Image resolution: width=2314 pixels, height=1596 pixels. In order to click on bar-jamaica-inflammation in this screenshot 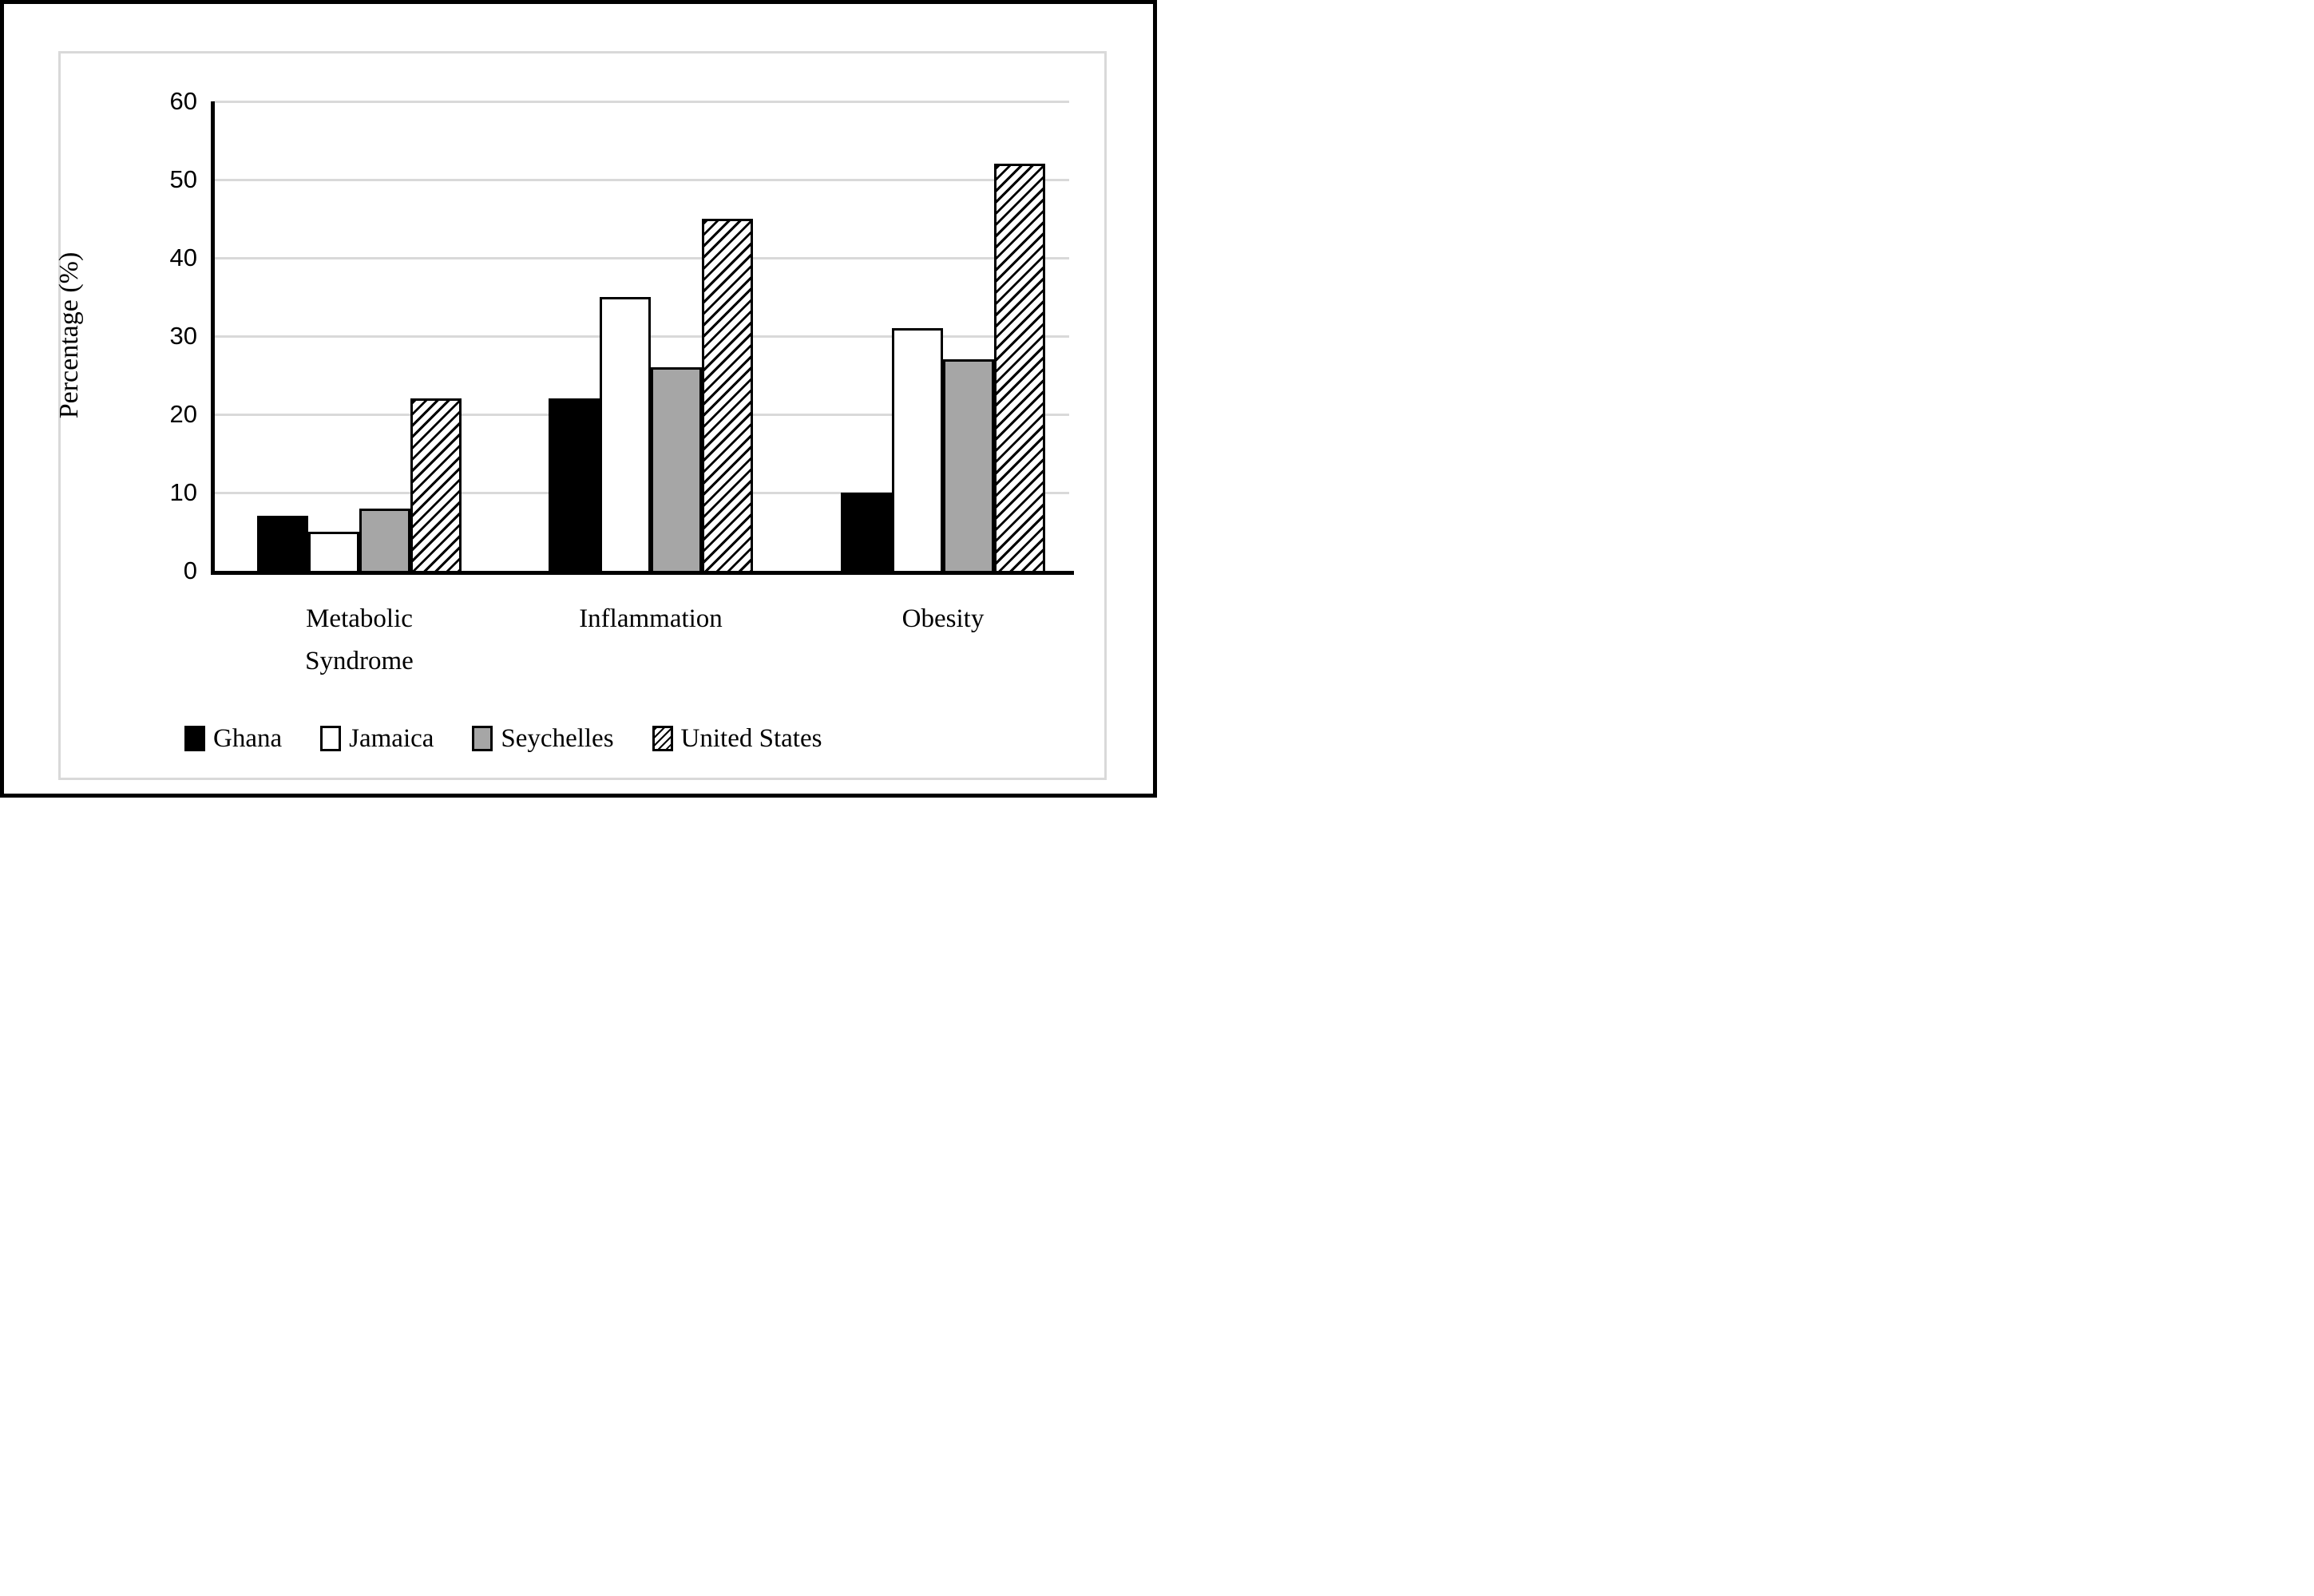, I will do `click(625, 435)`.